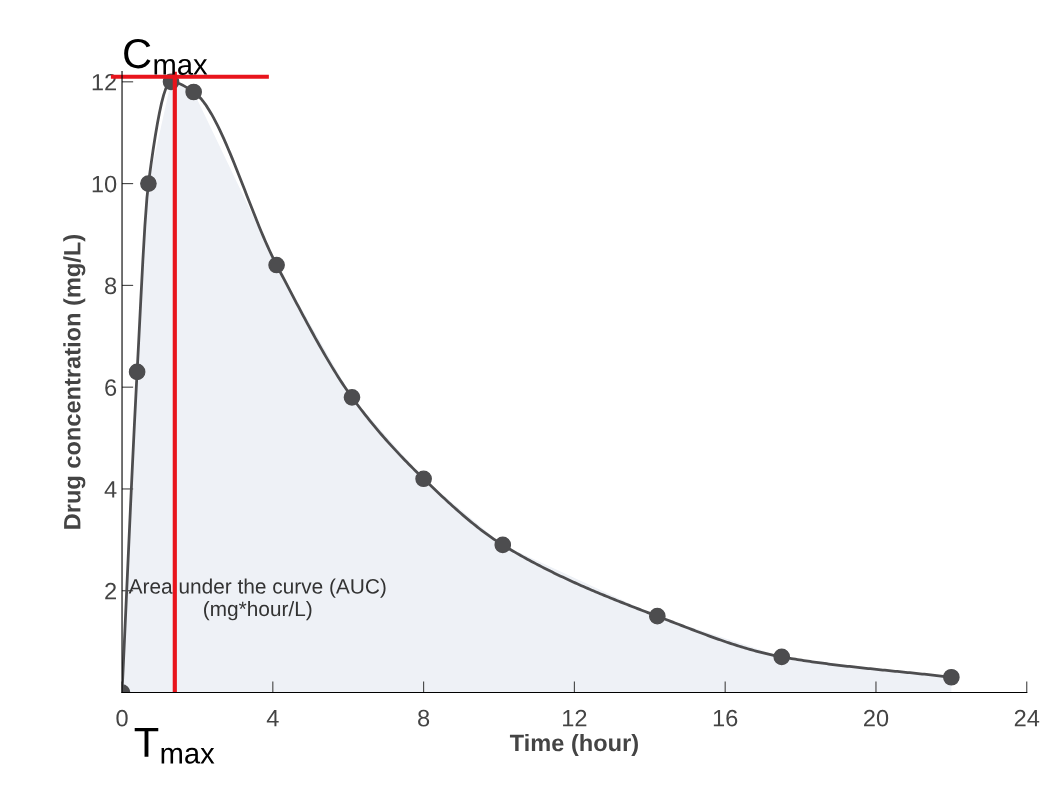  What do you see at coordinates (110, 489) in the screenshot?
I see `y-tick-label: 4` at bounding box center [110, 489].